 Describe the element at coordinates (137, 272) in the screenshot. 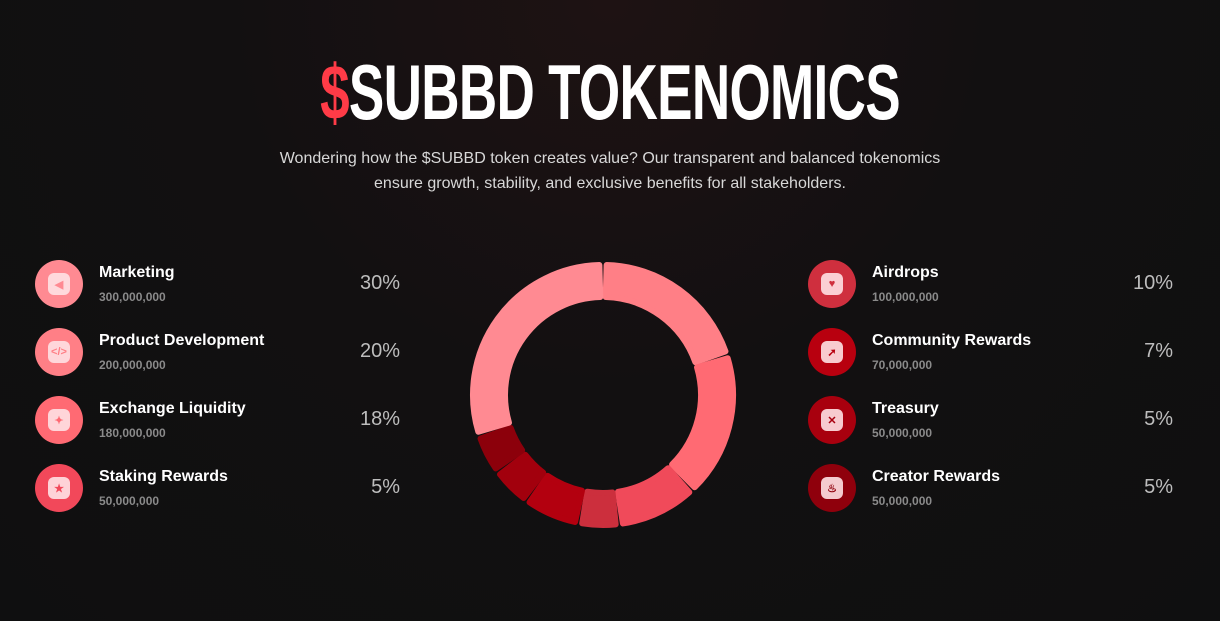

I see `allocation-name: Marketing` at that location.